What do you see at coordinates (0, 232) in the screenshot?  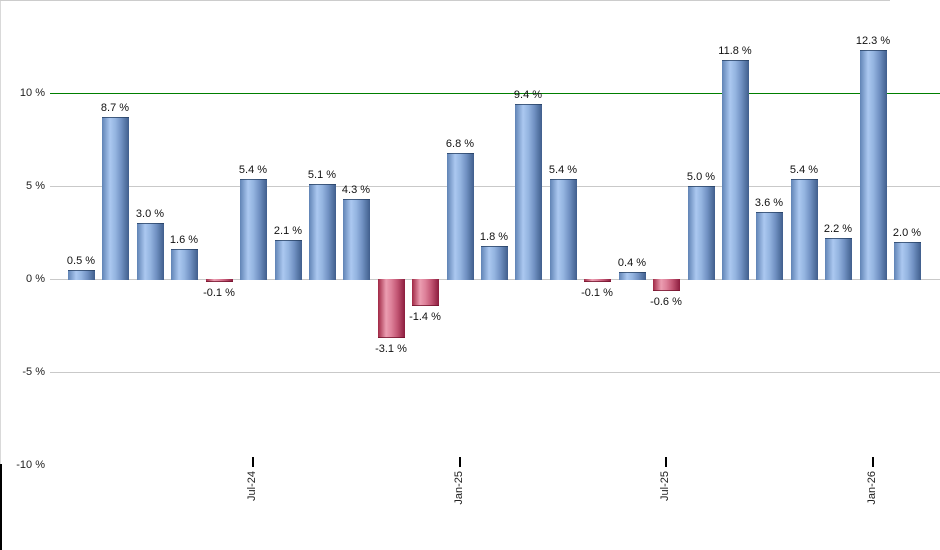 I see `plot-right-border` at bounding box center [0, 232].